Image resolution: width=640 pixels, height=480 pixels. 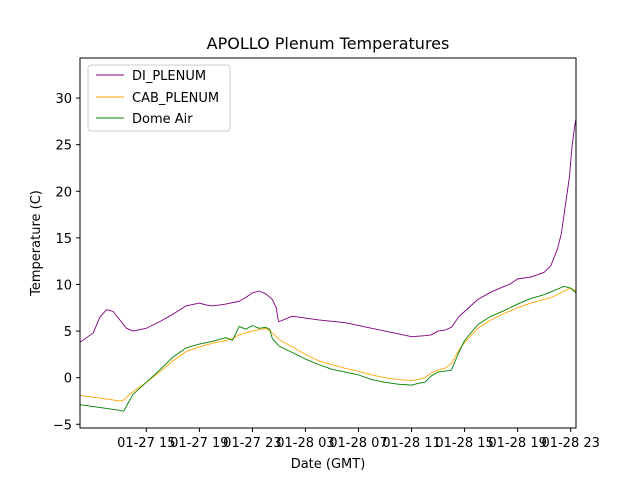 What do you see at coordinates (570, 443) in the screenshot?
I see `x-tick-label: 01-28 23` at bounding box center [570, 443].